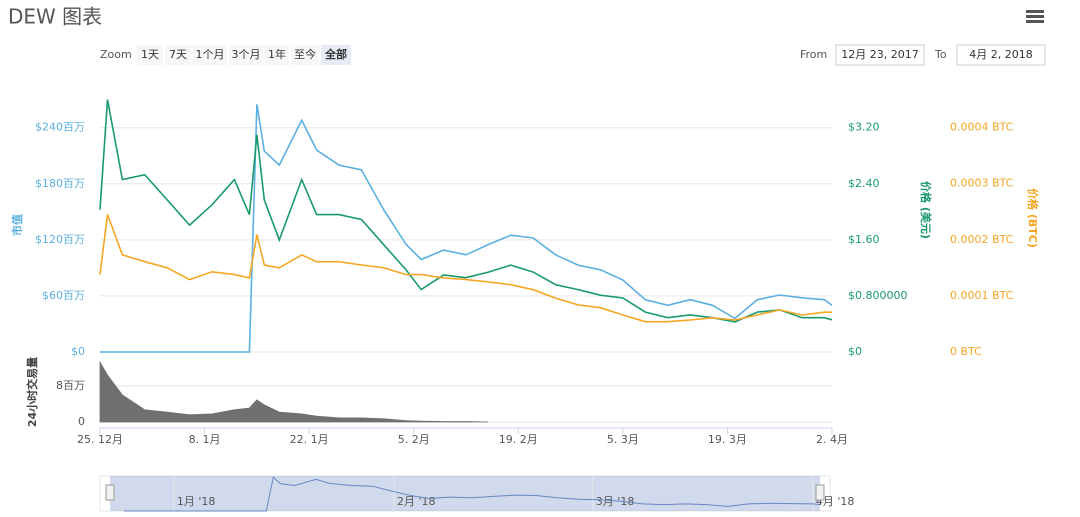  I want to click on zoom-button-label: 全部, so click(335, 54).